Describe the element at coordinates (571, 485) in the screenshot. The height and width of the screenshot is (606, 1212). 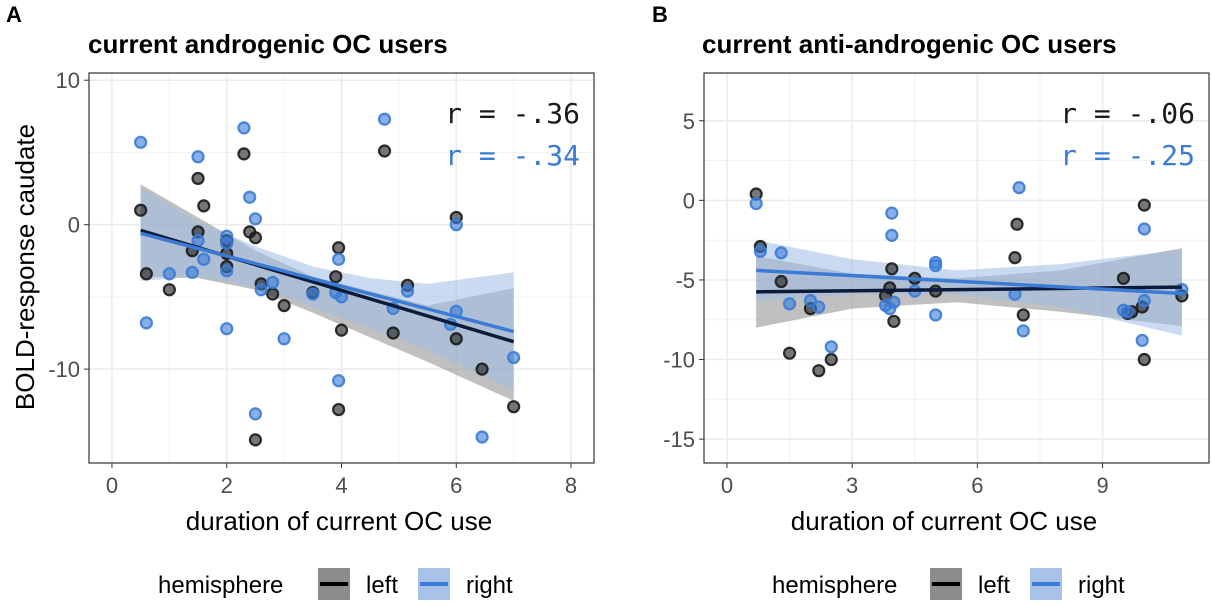
I see `x-tick-label: 8` at that location.